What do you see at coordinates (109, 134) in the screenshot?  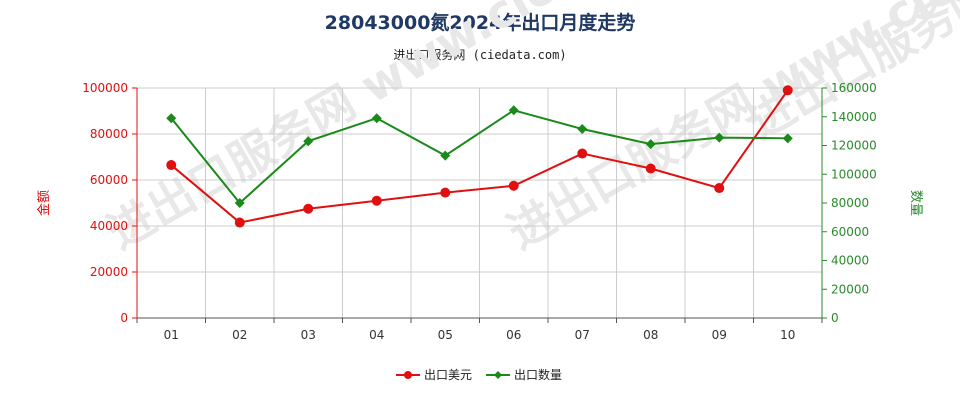 I see `y-left-tick-label: 80000` at bounding box center [109, 134].